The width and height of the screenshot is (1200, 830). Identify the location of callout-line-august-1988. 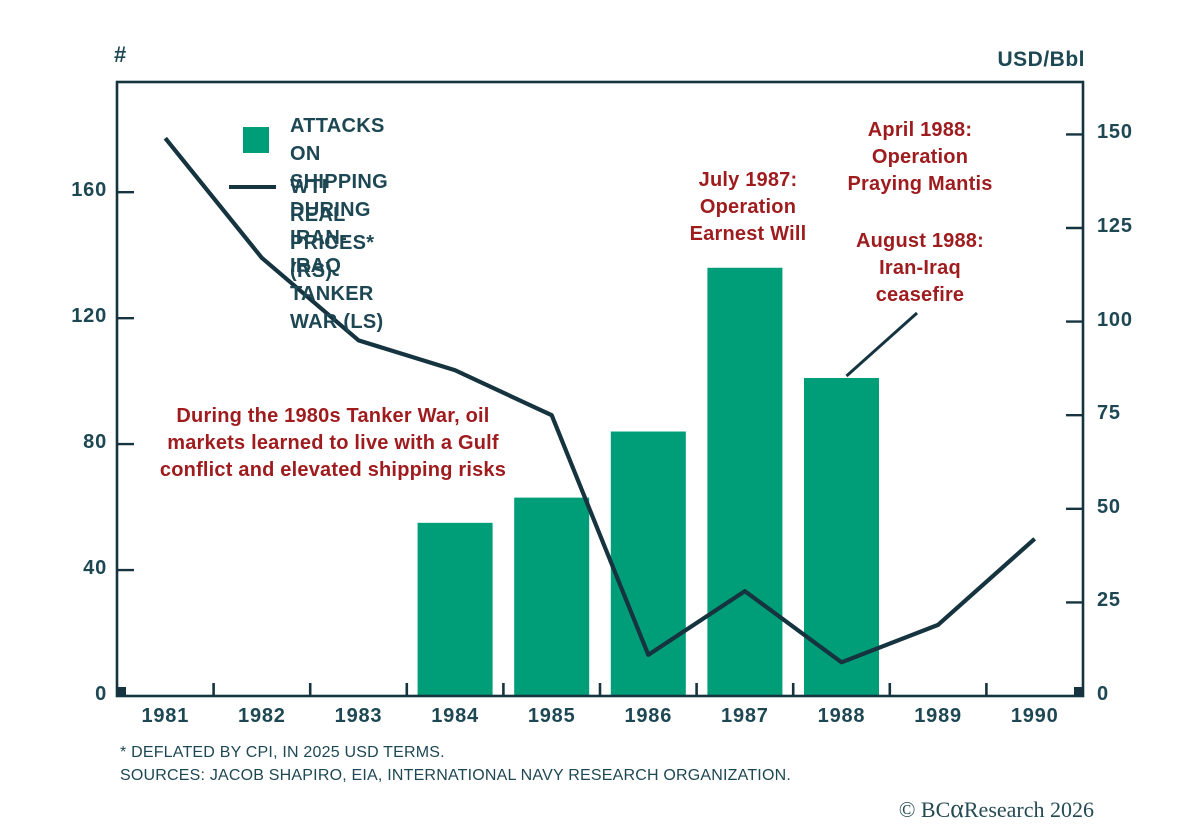
(881, 344).